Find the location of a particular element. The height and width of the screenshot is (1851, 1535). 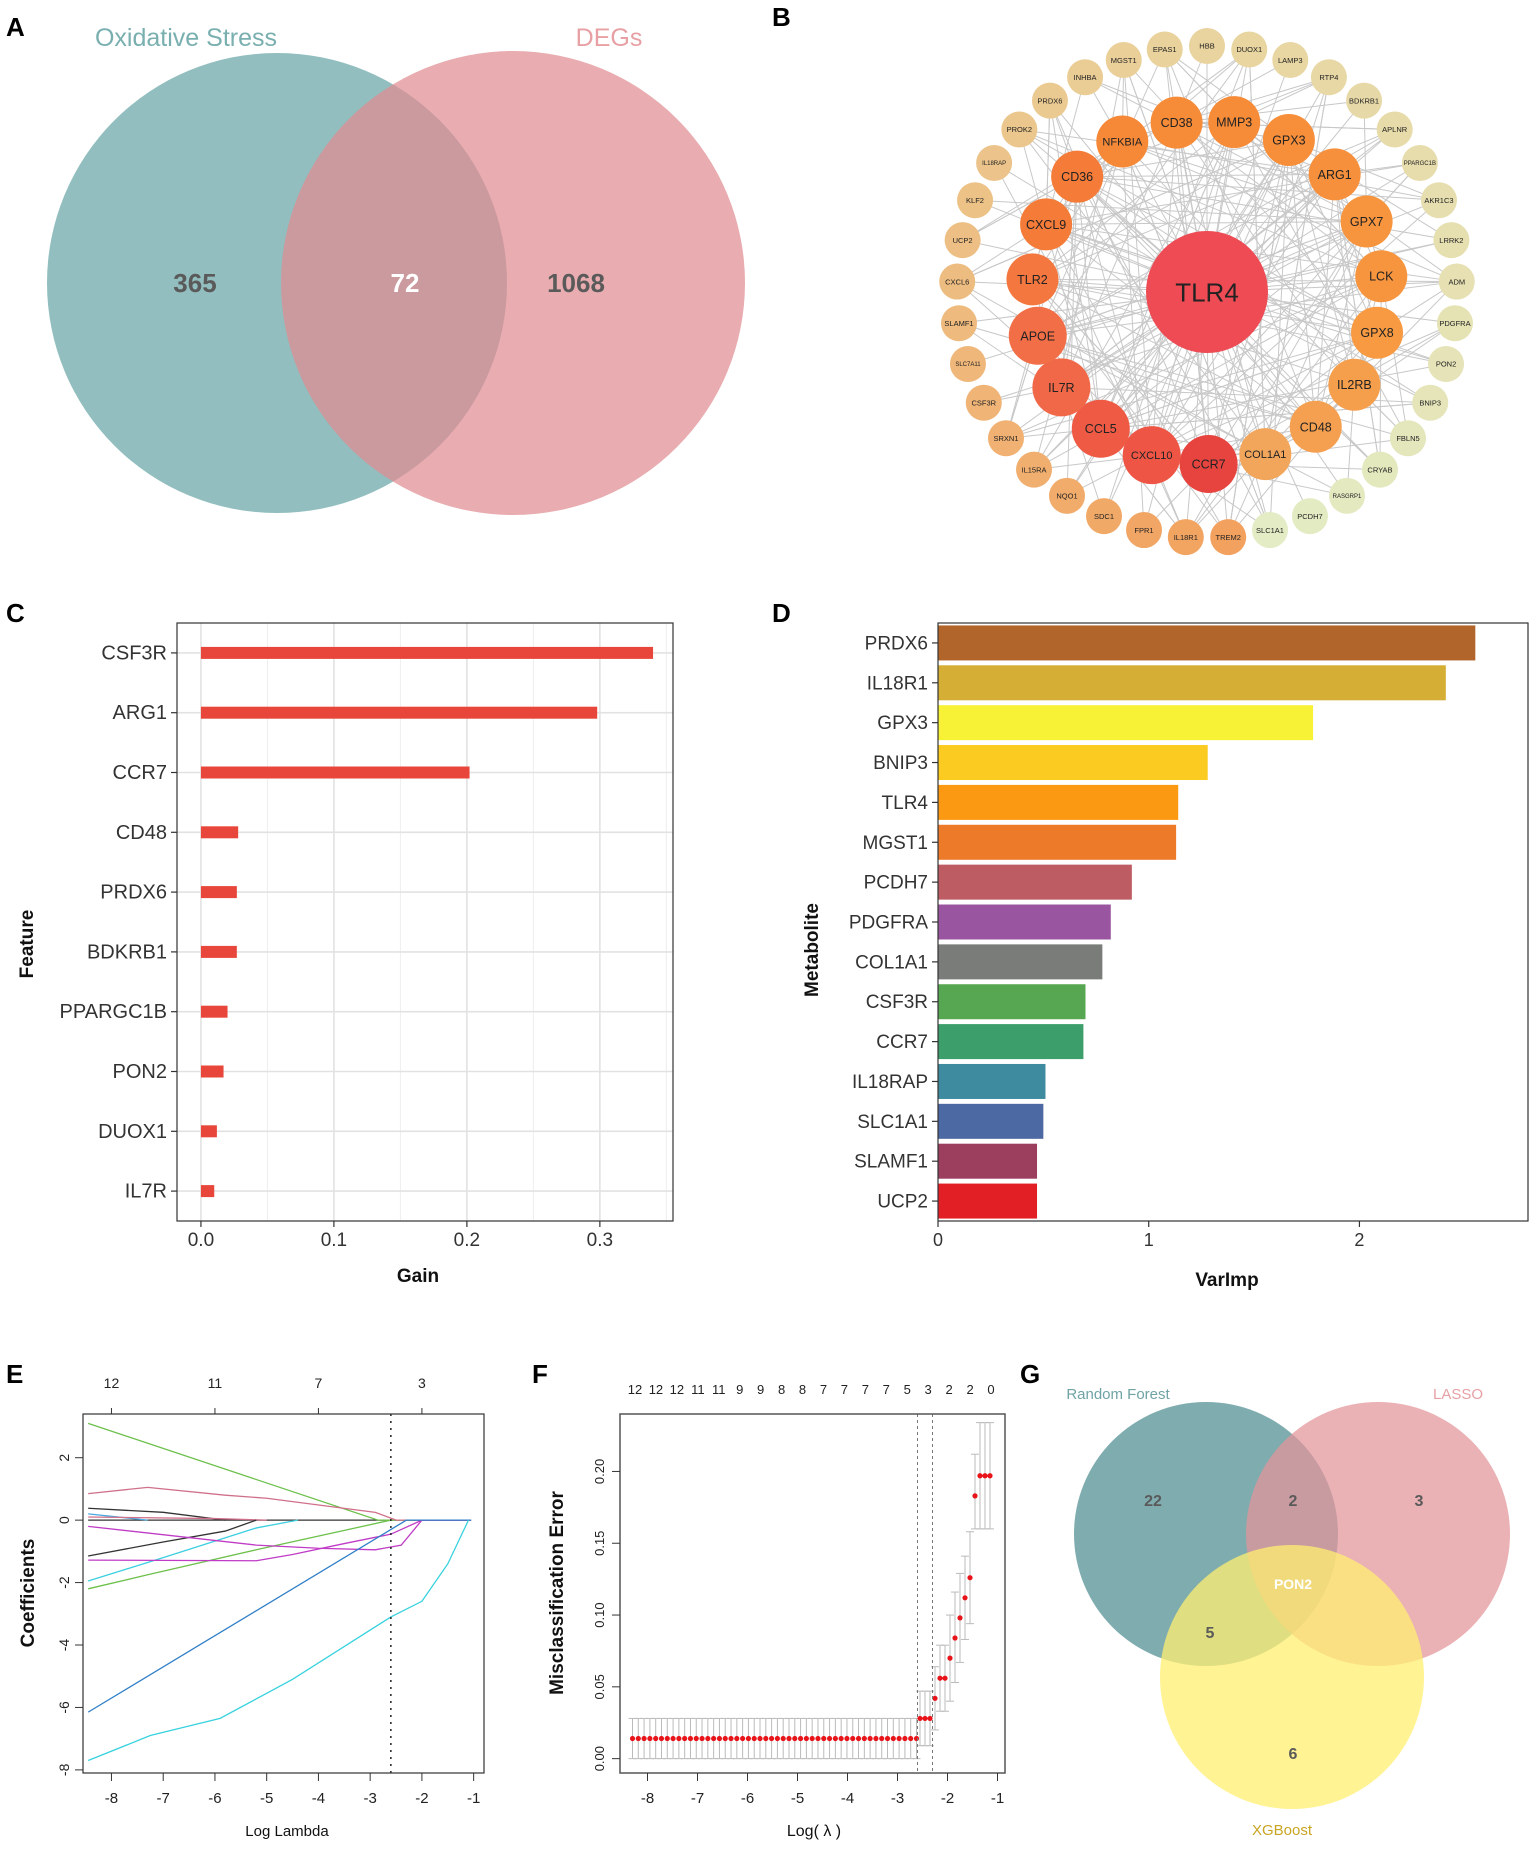

x-tick-label: 0.1 is located at coordinates (334, 1240).